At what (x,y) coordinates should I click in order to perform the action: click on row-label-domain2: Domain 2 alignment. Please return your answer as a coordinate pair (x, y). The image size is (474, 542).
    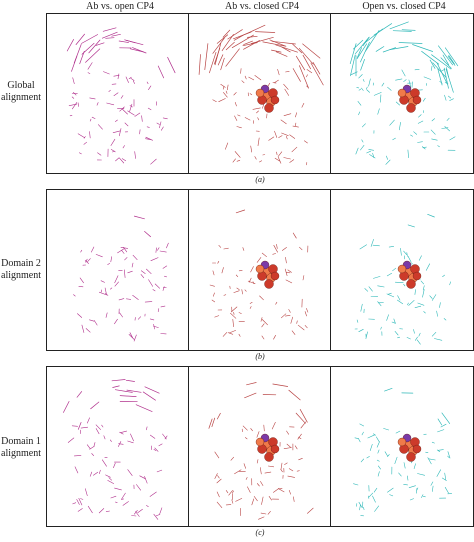
    Looking at the image, I should click on (21, 269).